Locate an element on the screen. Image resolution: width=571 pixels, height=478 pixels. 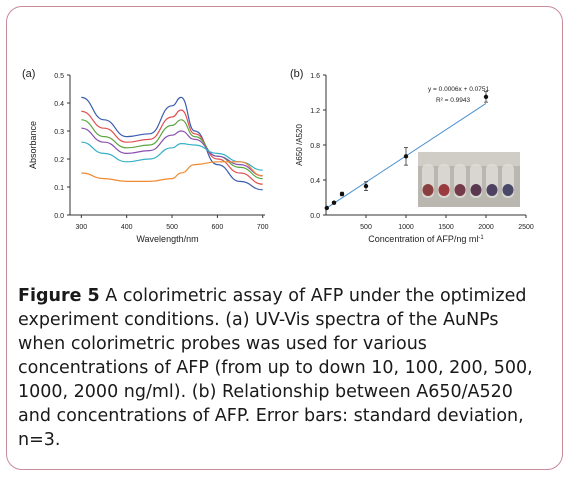
x-tick-label-a: 700 is located at coordinates (263, 227).